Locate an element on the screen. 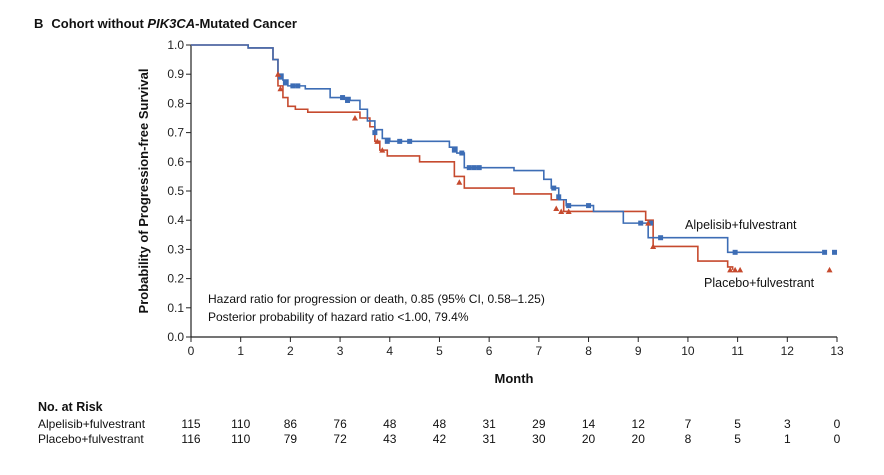 The height and width of the screenshot is (475, 884). x-tick-label: 3 is located at coordinates (340, 351).